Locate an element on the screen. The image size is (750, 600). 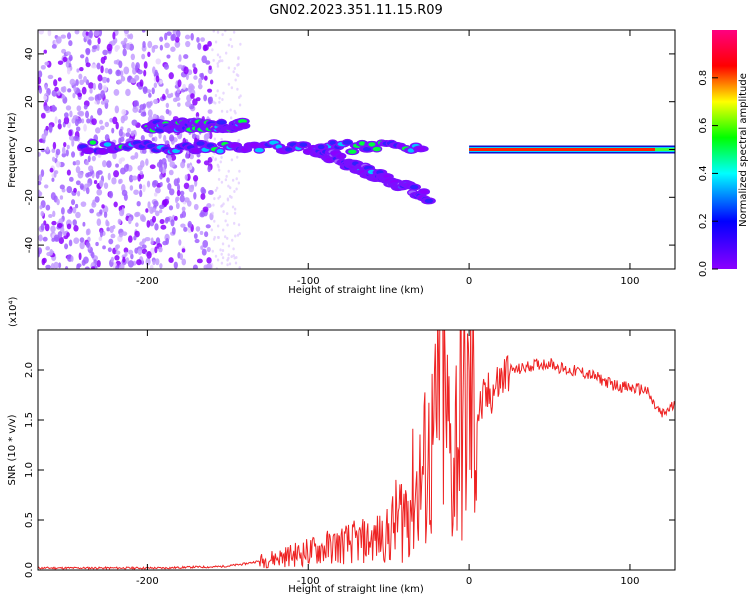
carrier-band-tail is located at coordinates (665, 149).